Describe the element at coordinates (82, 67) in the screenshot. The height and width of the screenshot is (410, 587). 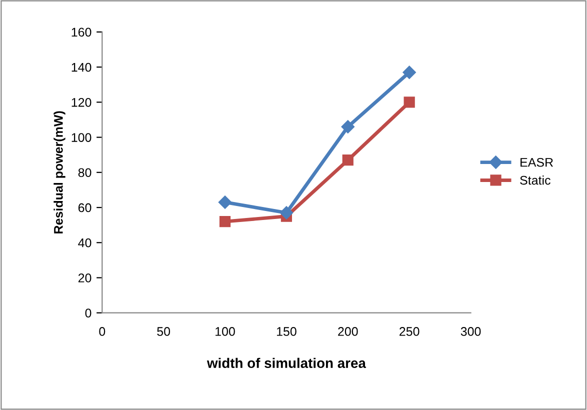
I see `y-tick-label: 140` at that location.